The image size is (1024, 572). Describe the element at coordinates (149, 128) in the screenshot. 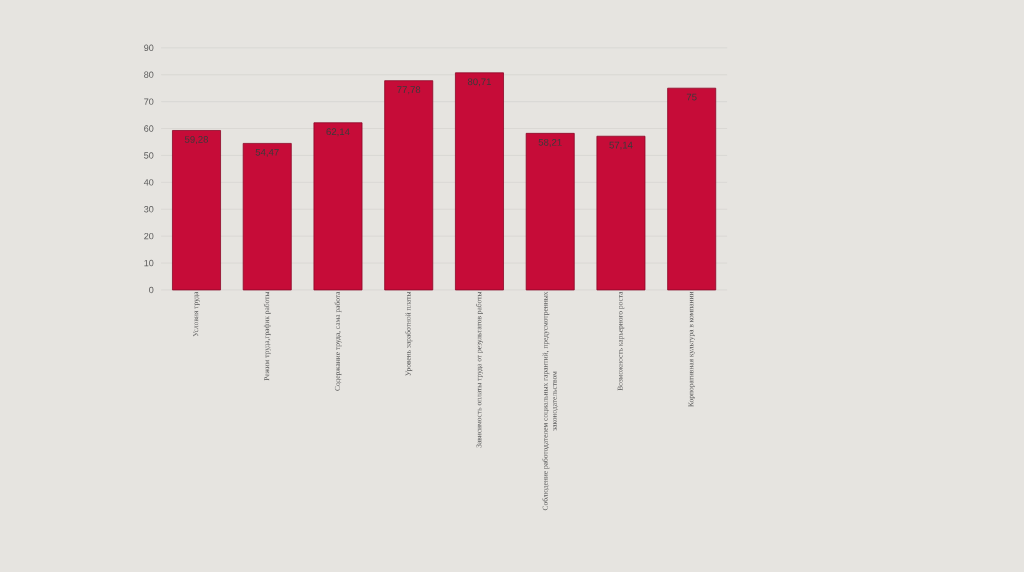

I see `y-tick-label: 60` at that location.